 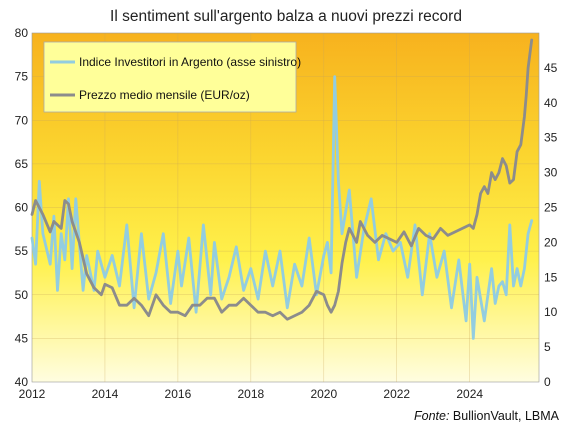 I want to click on y-left-tick-label: 70, so click(x=22, y=120).